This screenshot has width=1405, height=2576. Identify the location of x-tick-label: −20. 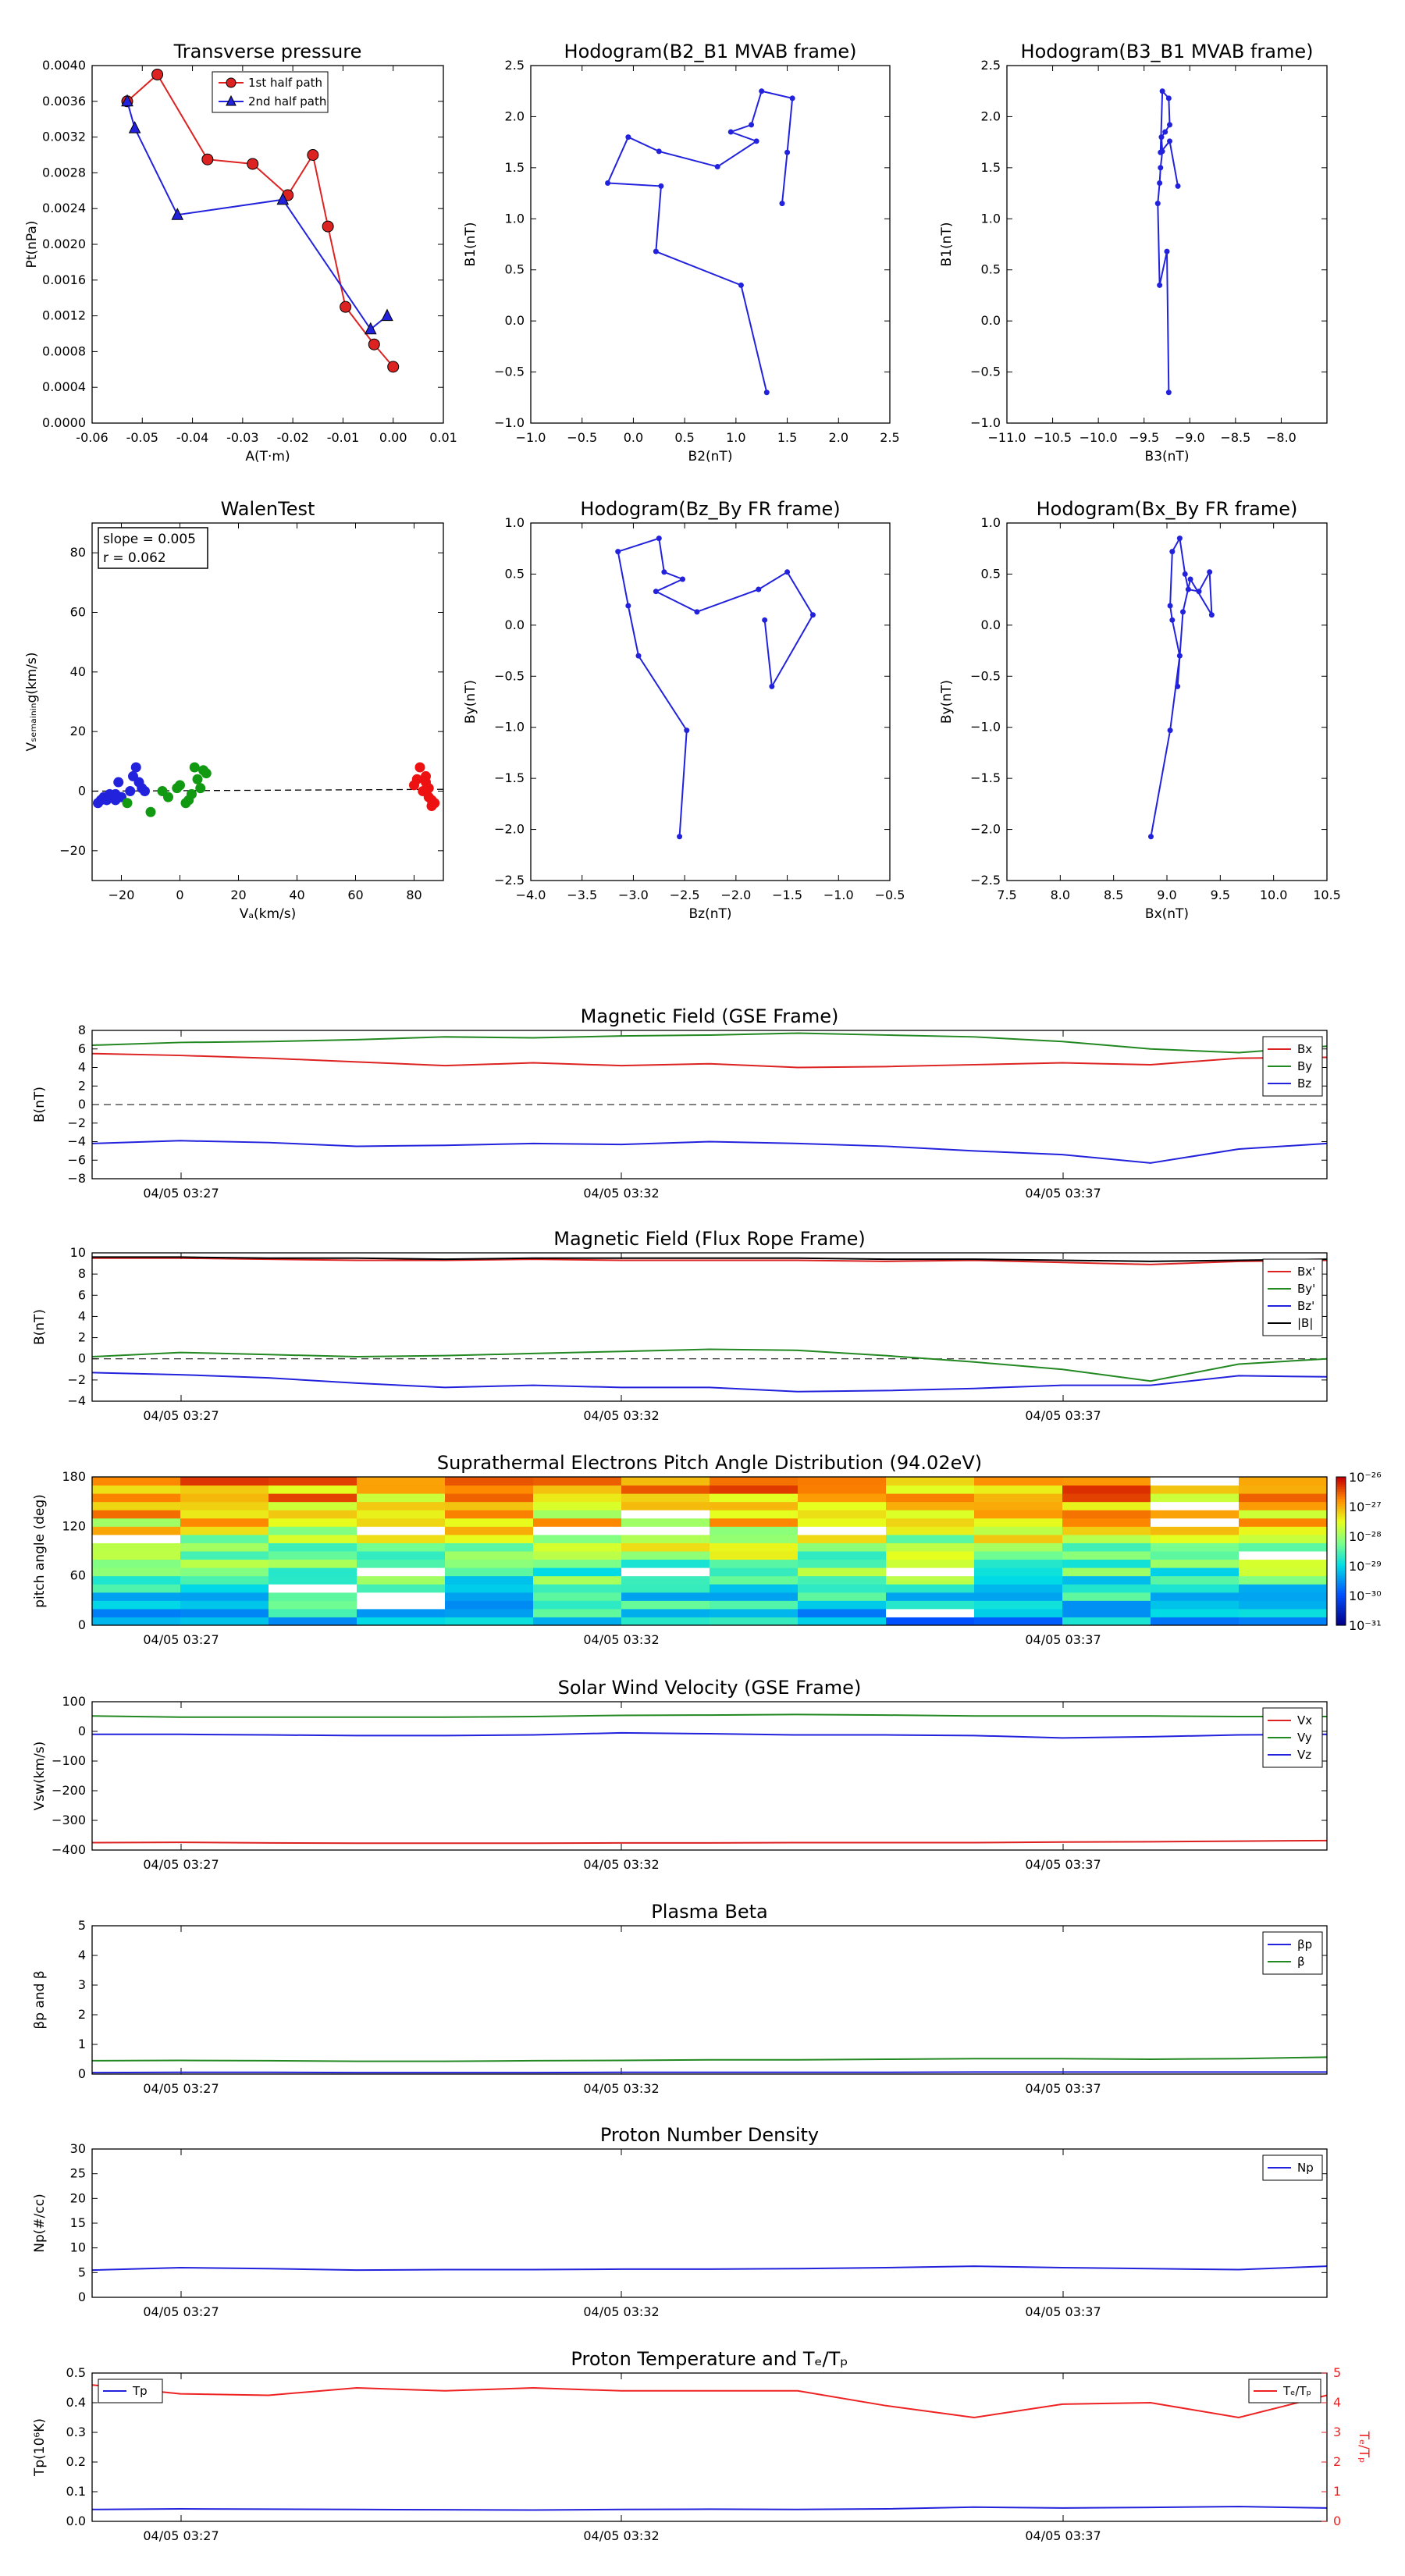
(121, 895).